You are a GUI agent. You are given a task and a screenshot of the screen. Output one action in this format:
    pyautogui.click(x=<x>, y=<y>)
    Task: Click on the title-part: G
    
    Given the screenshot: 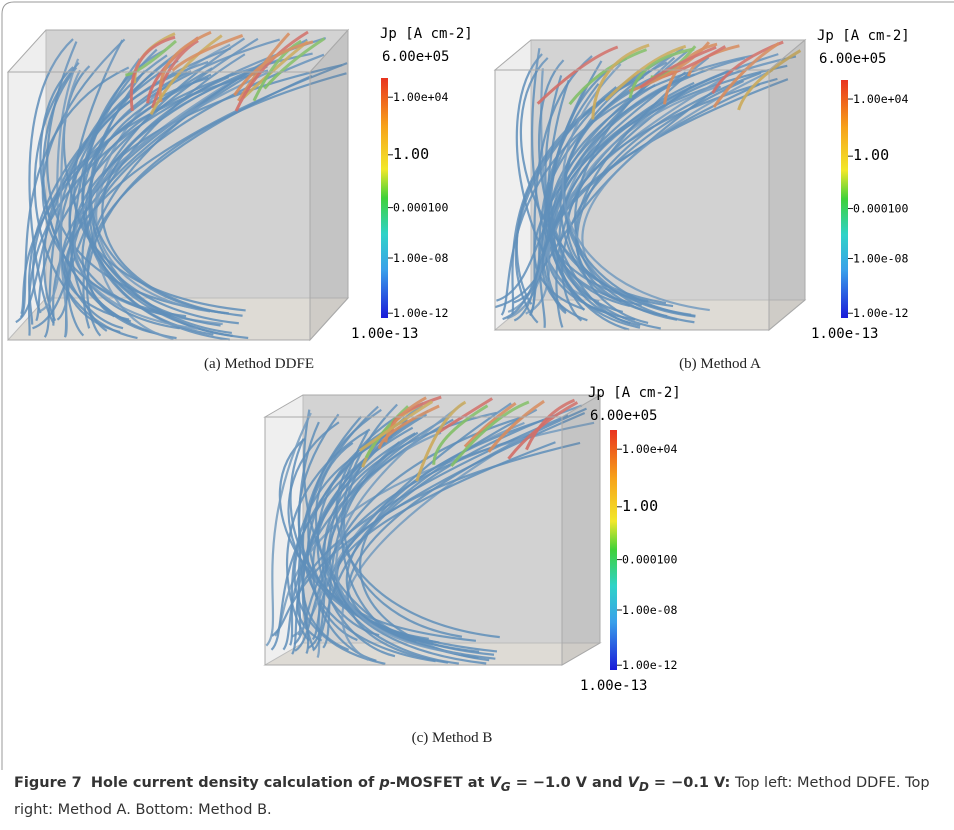 What is the action you would take?
    pyautogui.click(x=505, y=786)
    